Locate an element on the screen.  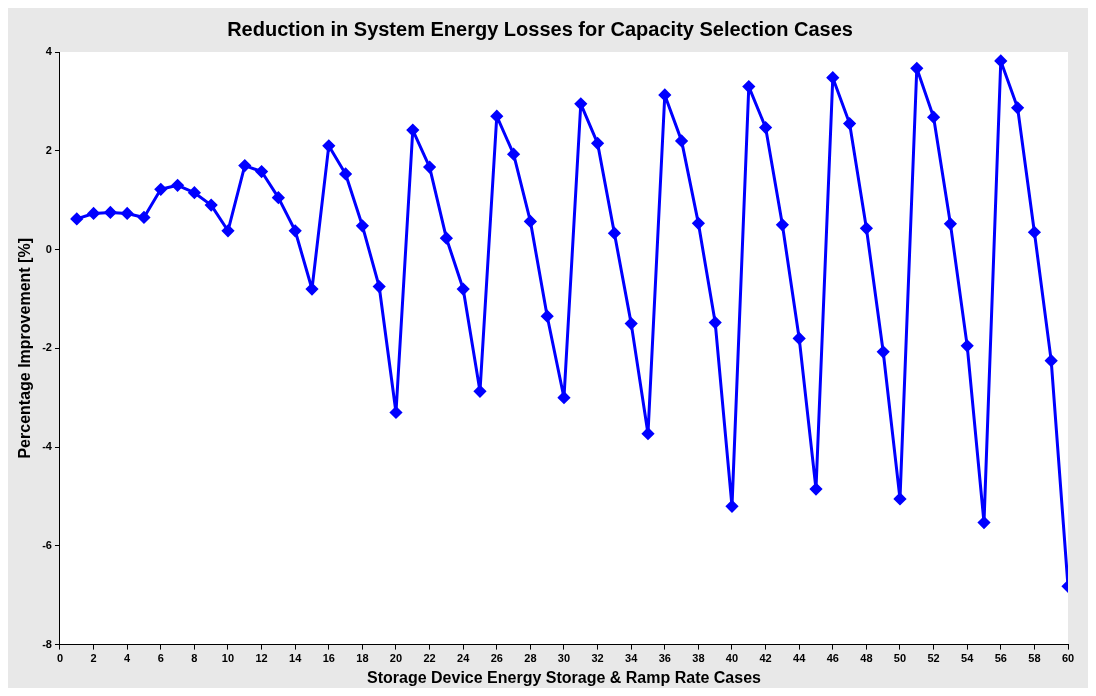
x-tick-label: 6 is located at coordinates (160, 658).